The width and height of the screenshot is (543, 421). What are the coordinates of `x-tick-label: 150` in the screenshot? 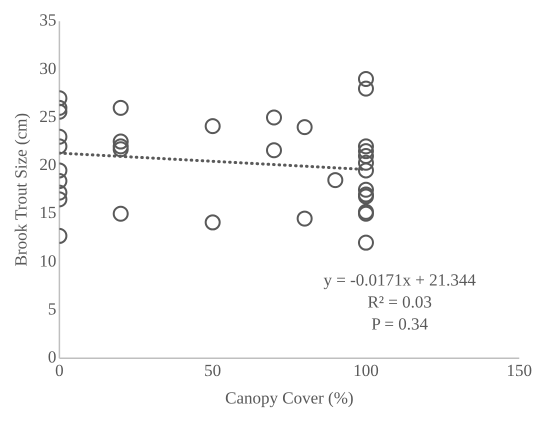 It's located at (519, 370).